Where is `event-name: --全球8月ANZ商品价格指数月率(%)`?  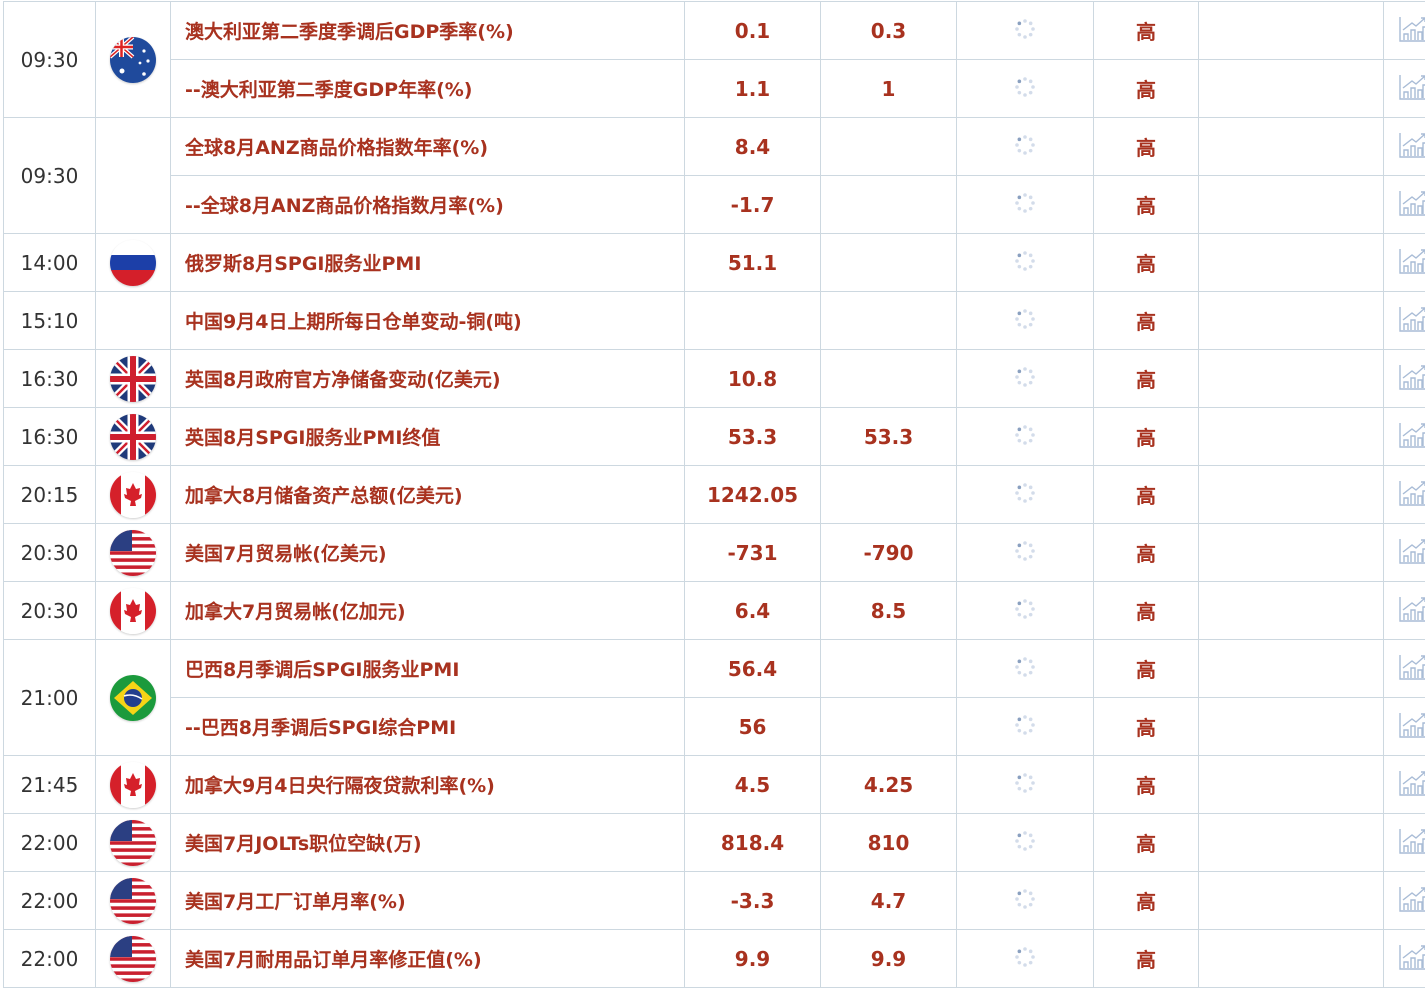 event-name: --全球8月ANZ商品价格指数月率(%) is located at coordinates (428, 205).